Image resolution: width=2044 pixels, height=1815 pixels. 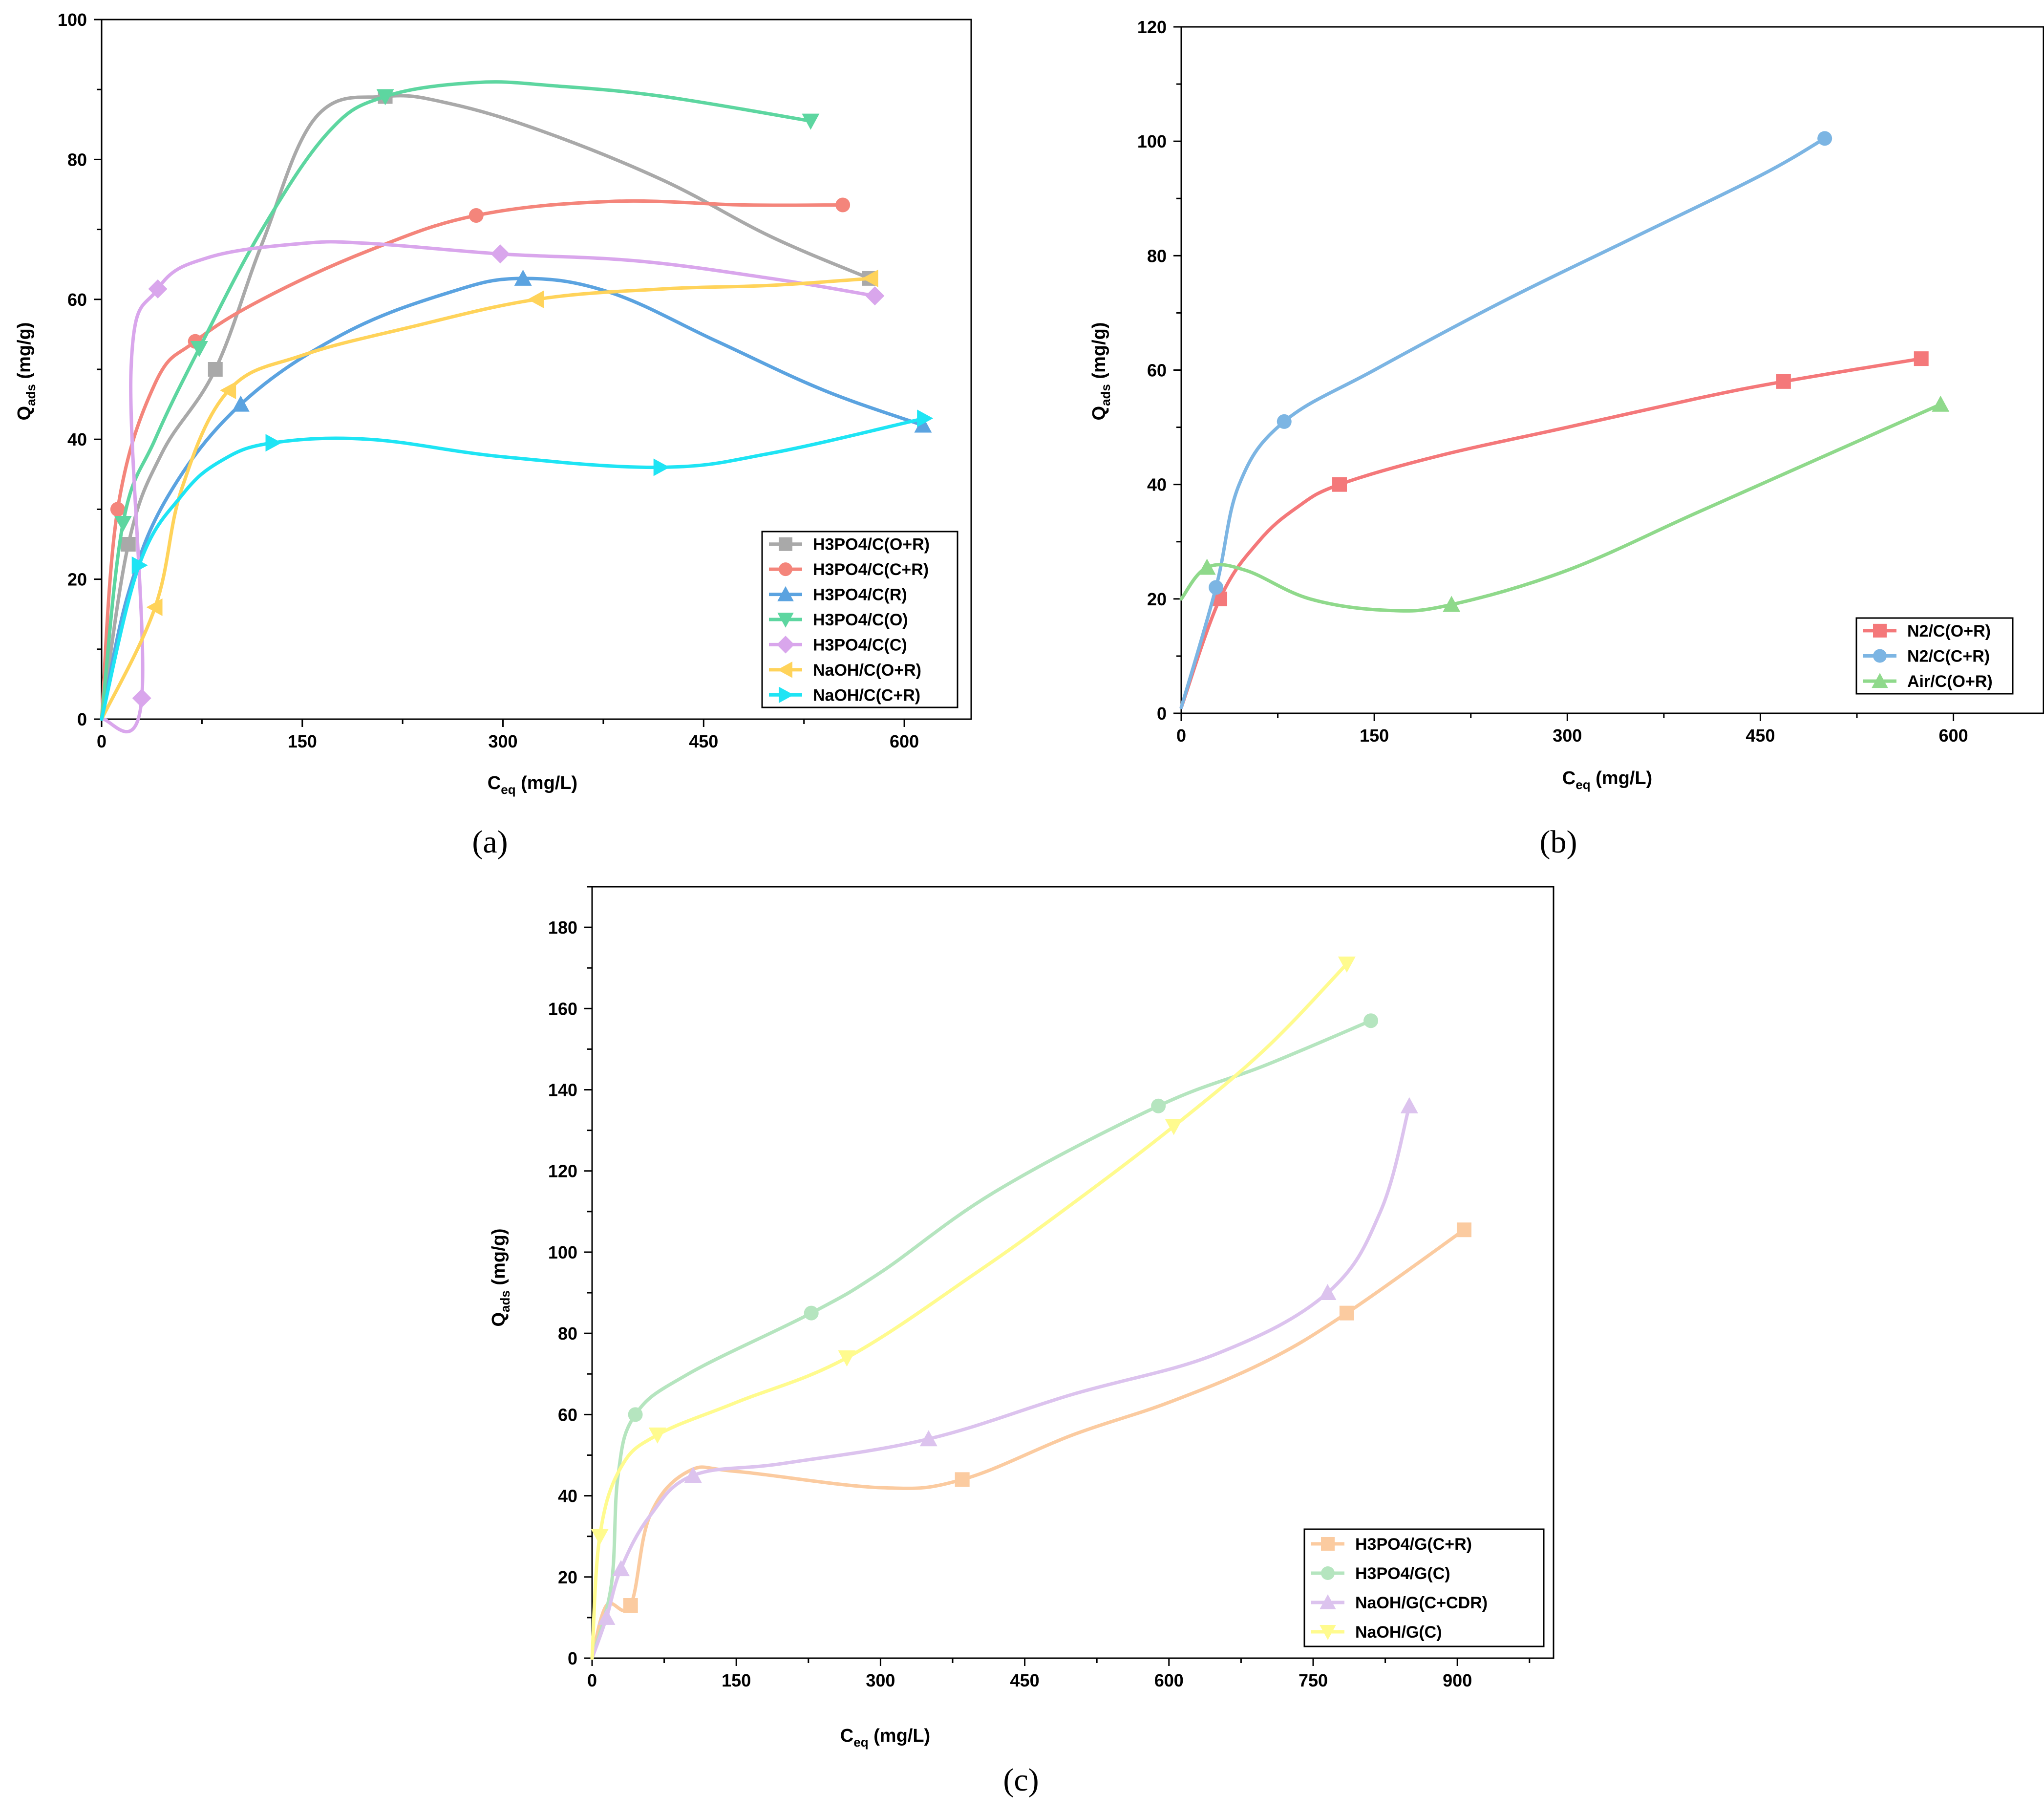 I want to click on series-H3PO4/C(C+R), so click(x=475, y=459).